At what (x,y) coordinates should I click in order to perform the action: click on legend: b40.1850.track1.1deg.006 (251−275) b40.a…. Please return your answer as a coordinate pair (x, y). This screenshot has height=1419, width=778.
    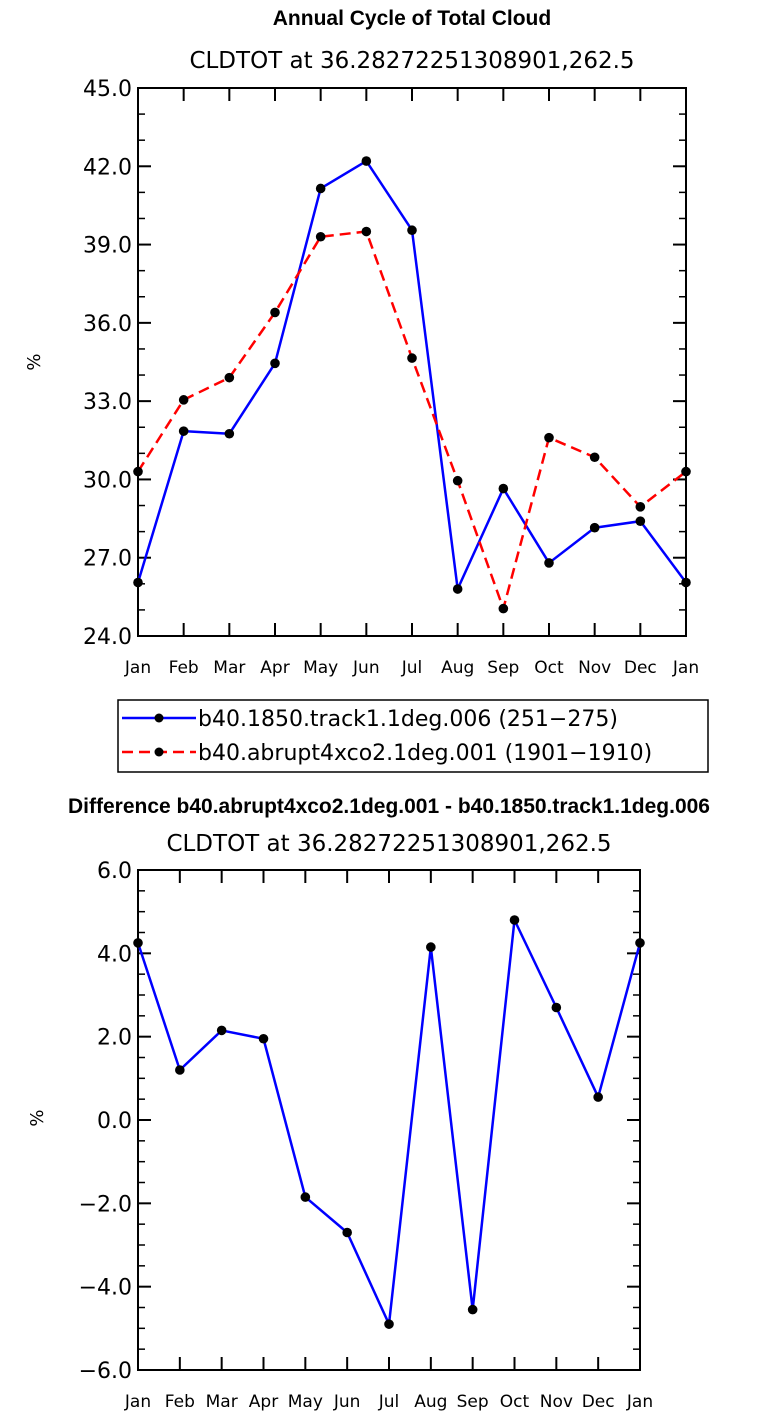
    Looking at the image, I should click on (413, 736).